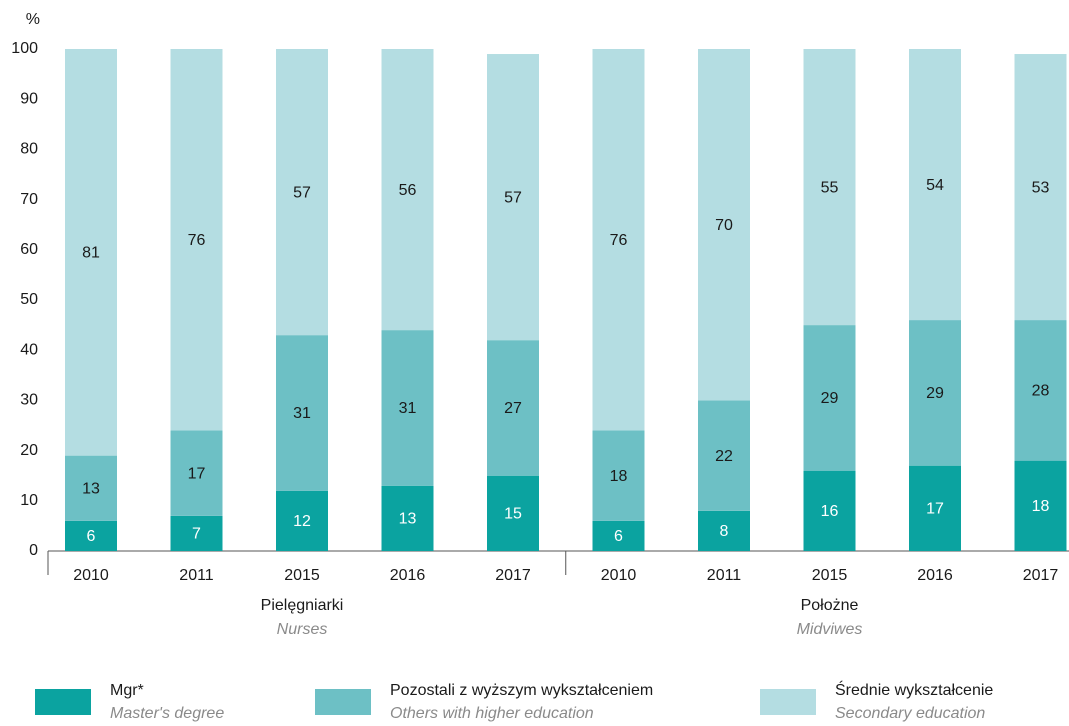 The height and width of the screenshot is (726, 1069). What do you see at coordinates (33, 550) in the screenshot?
I see `y-tick-label: 0` at bounding box center [33, 550].